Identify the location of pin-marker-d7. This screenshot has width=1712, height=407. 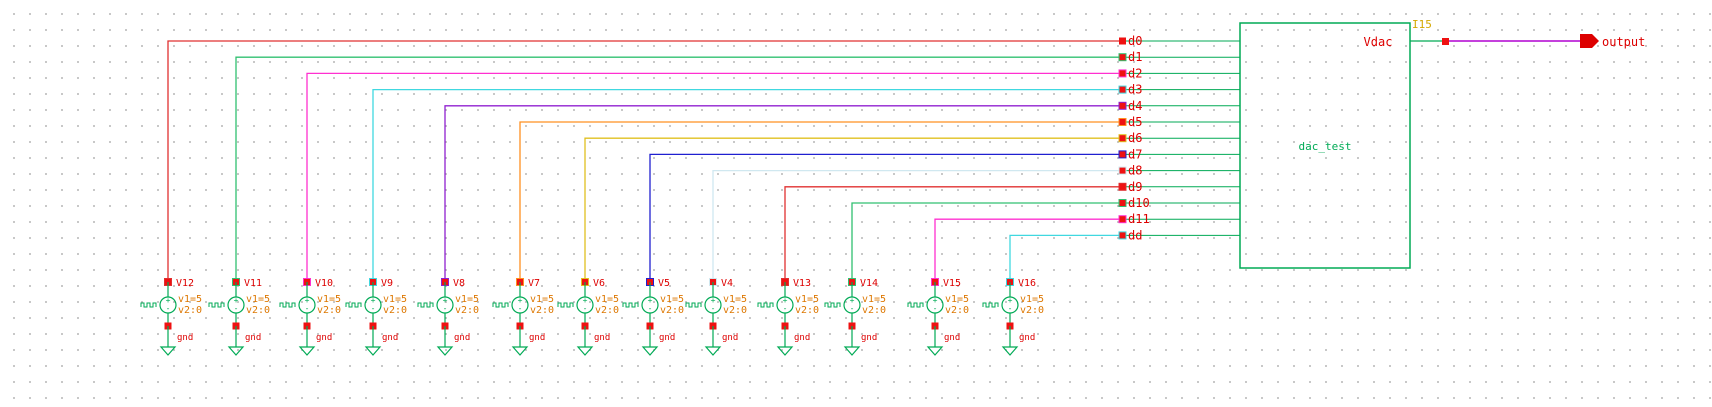
(1122, 154).